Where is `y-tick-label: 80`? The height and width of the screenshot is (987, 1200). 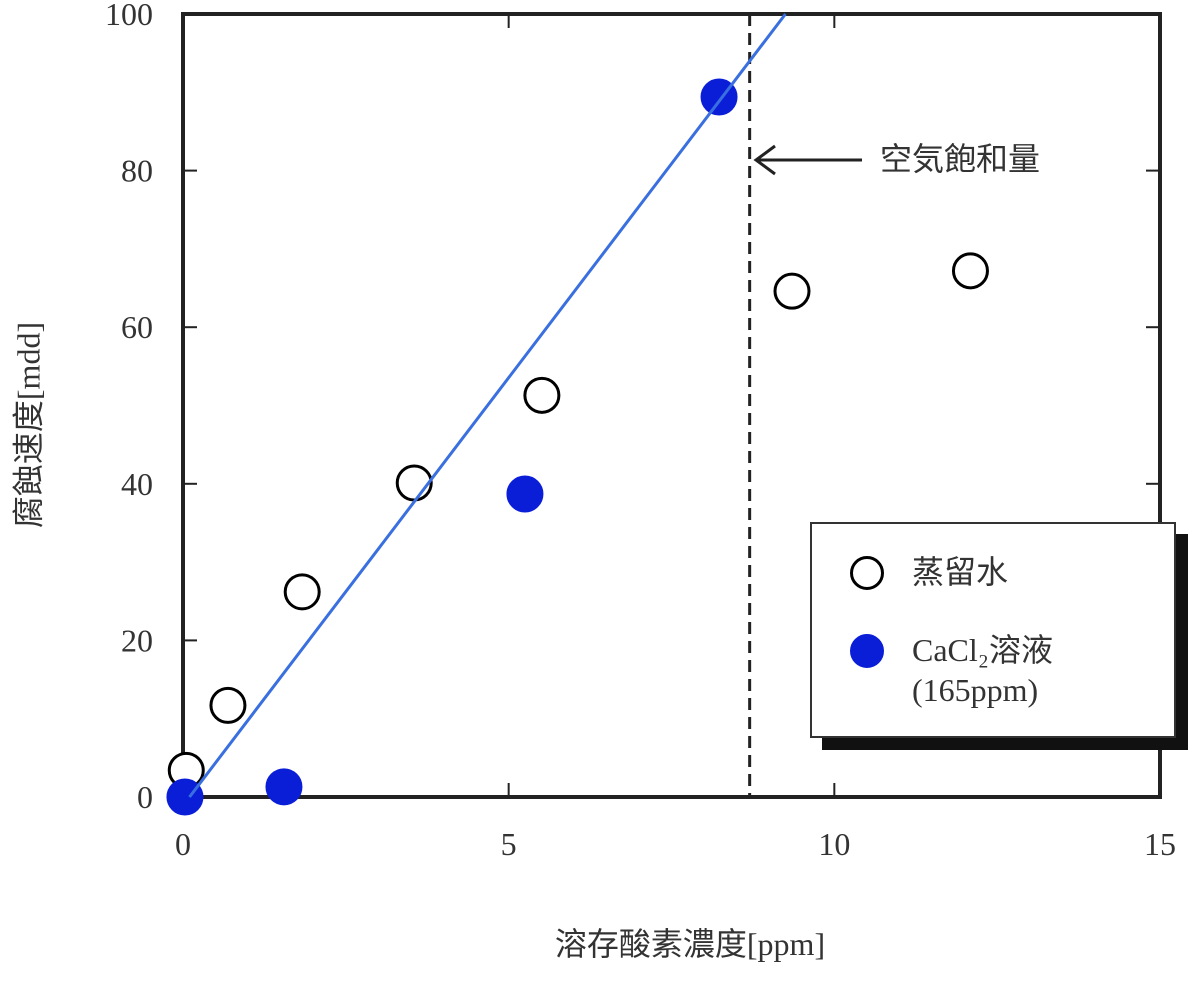 y-tick-label: 80 is located at coordinates (137, 171).